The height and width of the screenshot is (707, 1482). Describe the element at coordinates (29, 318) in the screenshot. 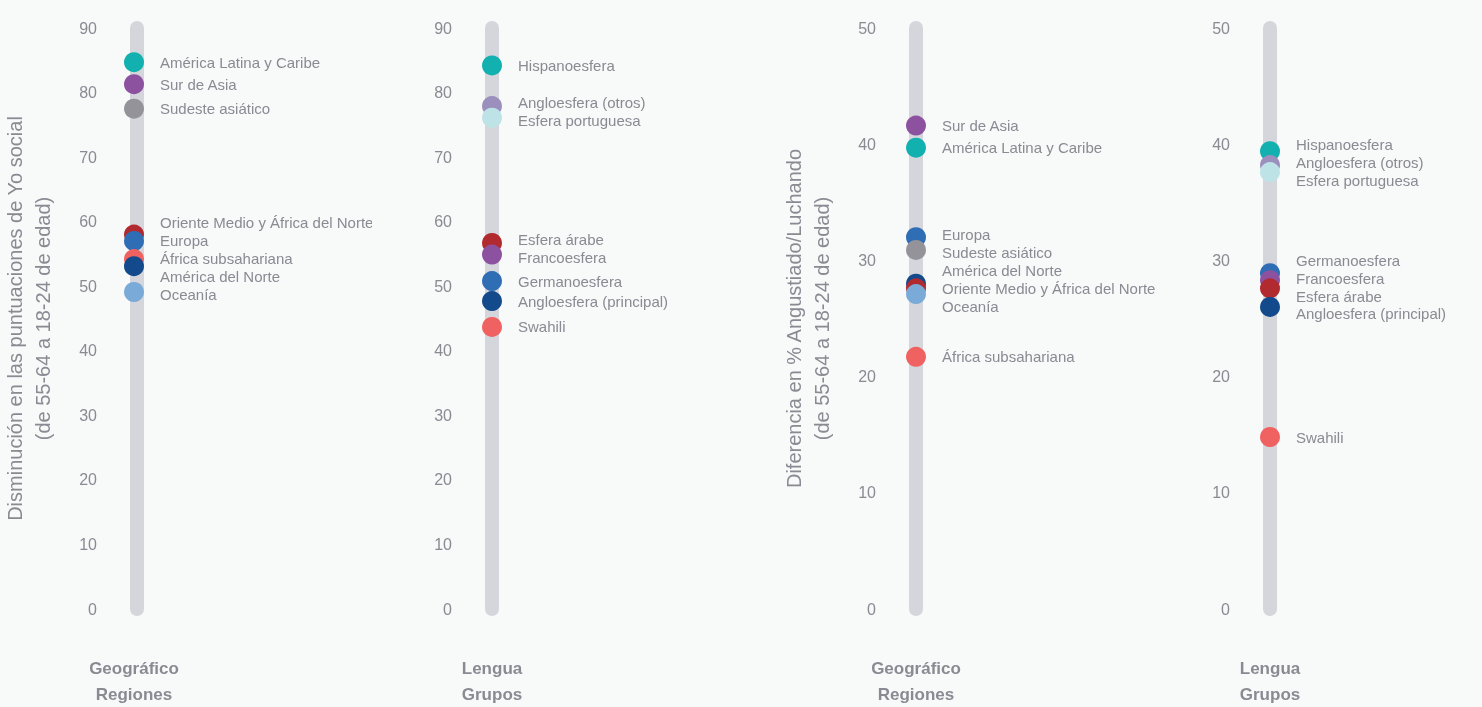

I see `y-axis-title: Disminución en las puntuaciones de Yo social (de 55-64 a 18-24 de edad)` at that location.